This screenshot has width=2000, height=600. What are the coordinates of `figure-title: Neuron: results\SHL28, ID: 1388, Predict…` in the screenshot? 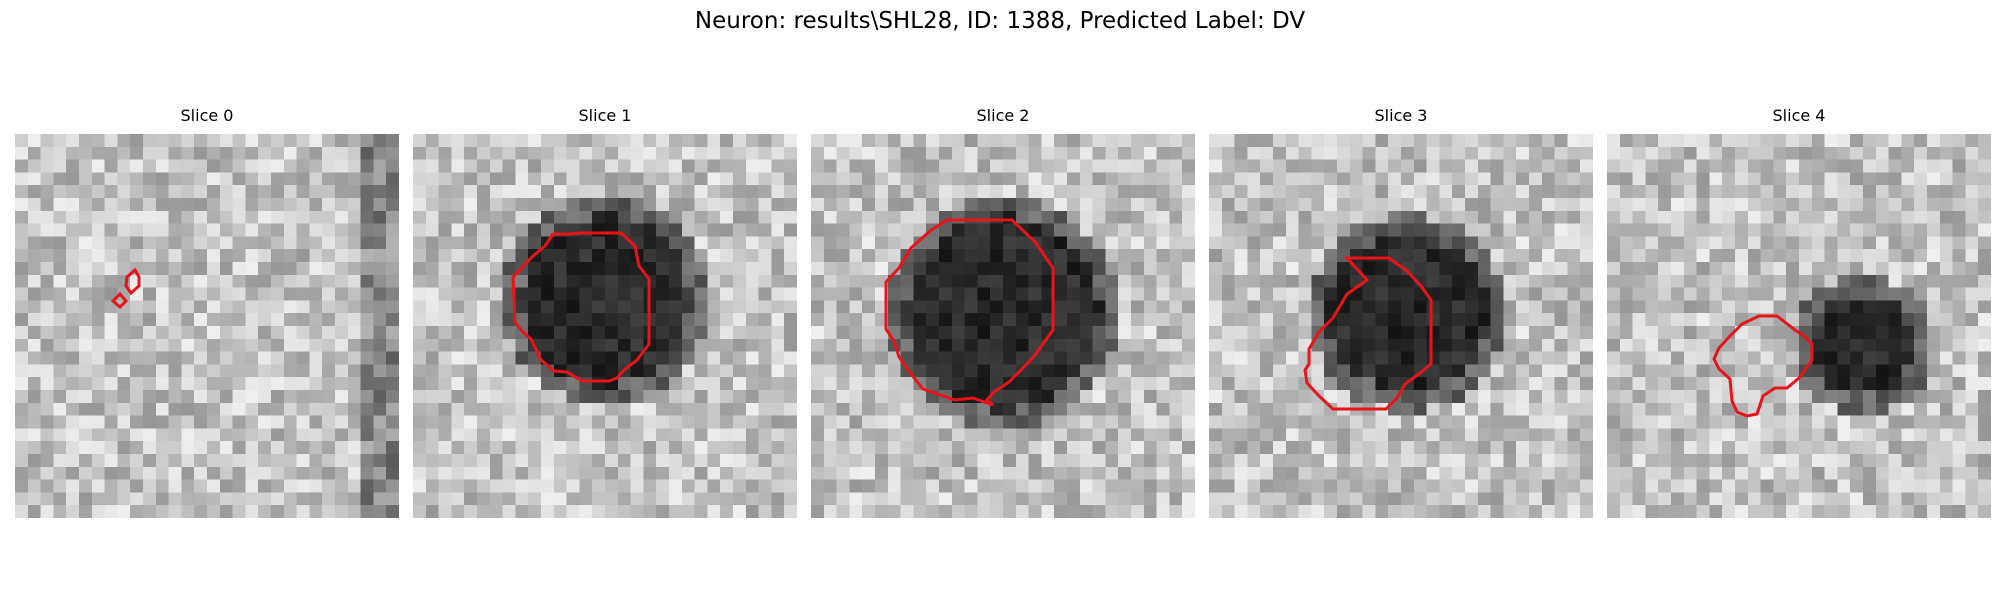 It's located at (1000, 21).